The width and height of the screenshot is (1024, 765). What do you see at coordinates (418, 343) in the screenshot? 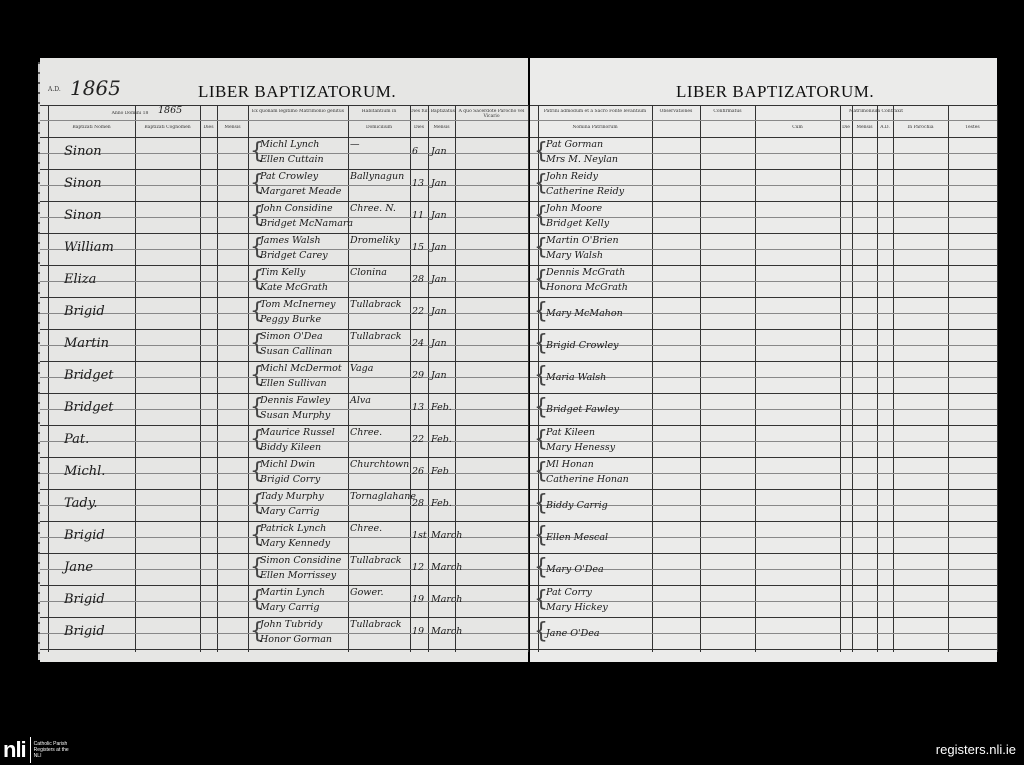
I see `baptism-day: 24` at bounding box center [418, 343].